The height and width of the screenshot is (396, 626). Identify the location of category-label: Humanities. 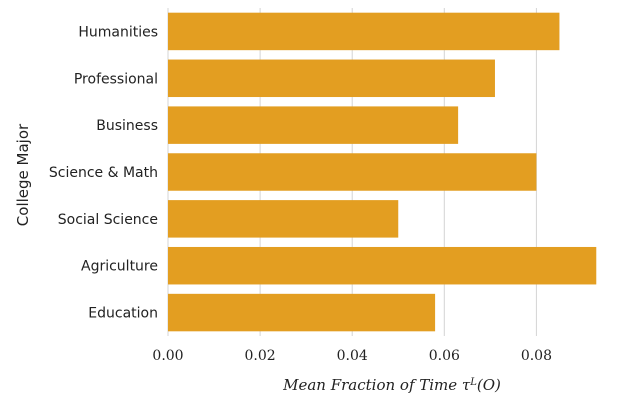
(118, 32).